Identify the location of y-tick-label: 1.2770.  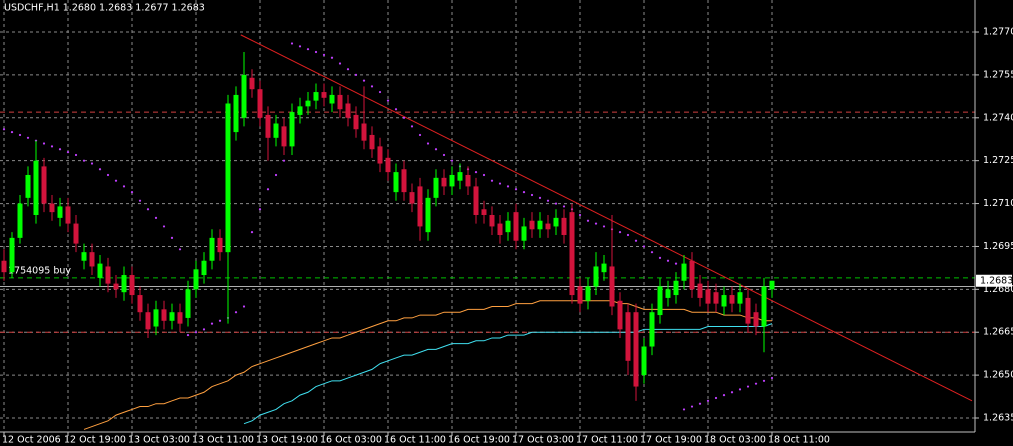
(998, 32).